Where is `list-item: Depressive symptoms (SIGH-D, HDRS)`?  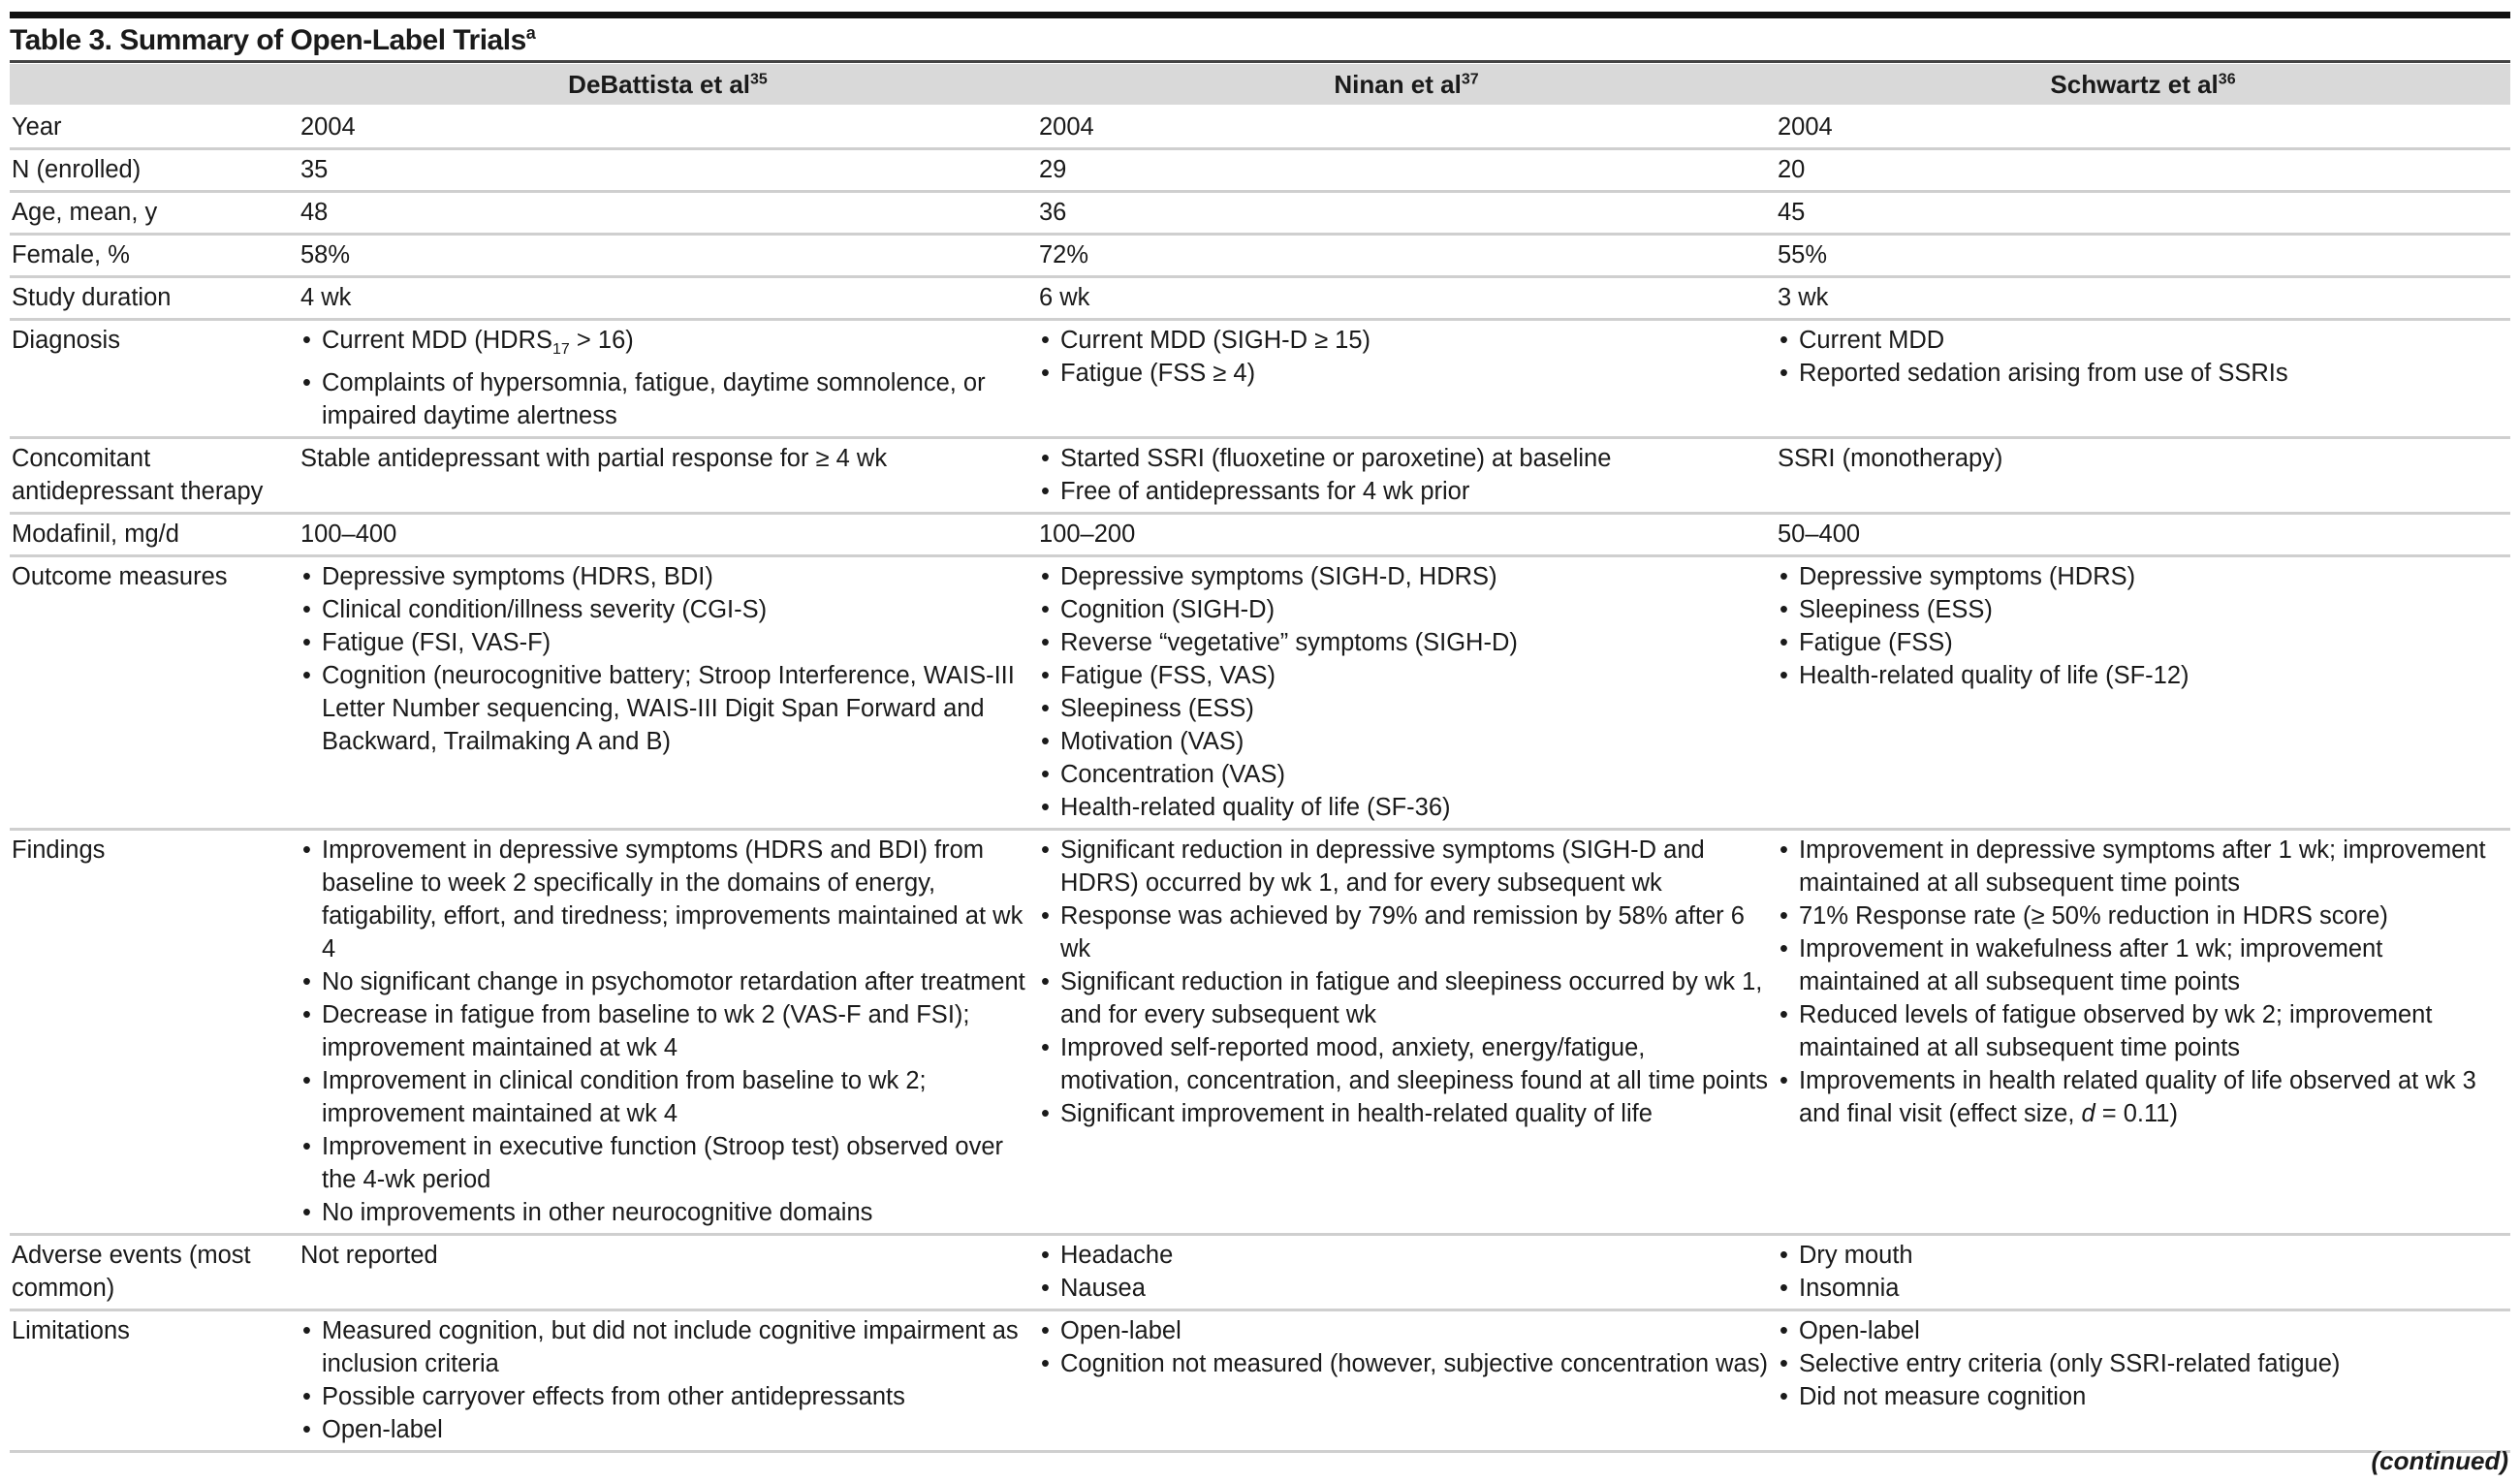 list-item: Depressive symptoms (SIGH-D, HDRS) is located at coordinates (1403, 576).